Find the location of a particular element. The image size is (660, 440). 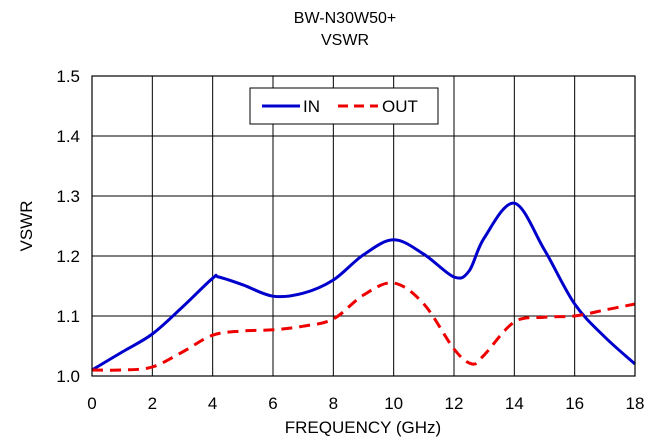

y-tick-label: 1.1 is located at coordinates (68, 316).